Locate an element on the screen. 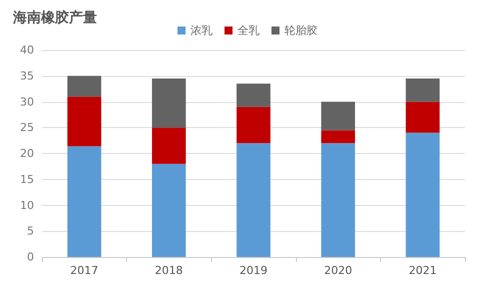  y-tick-label: 20 is located at coordinates (27, 153).